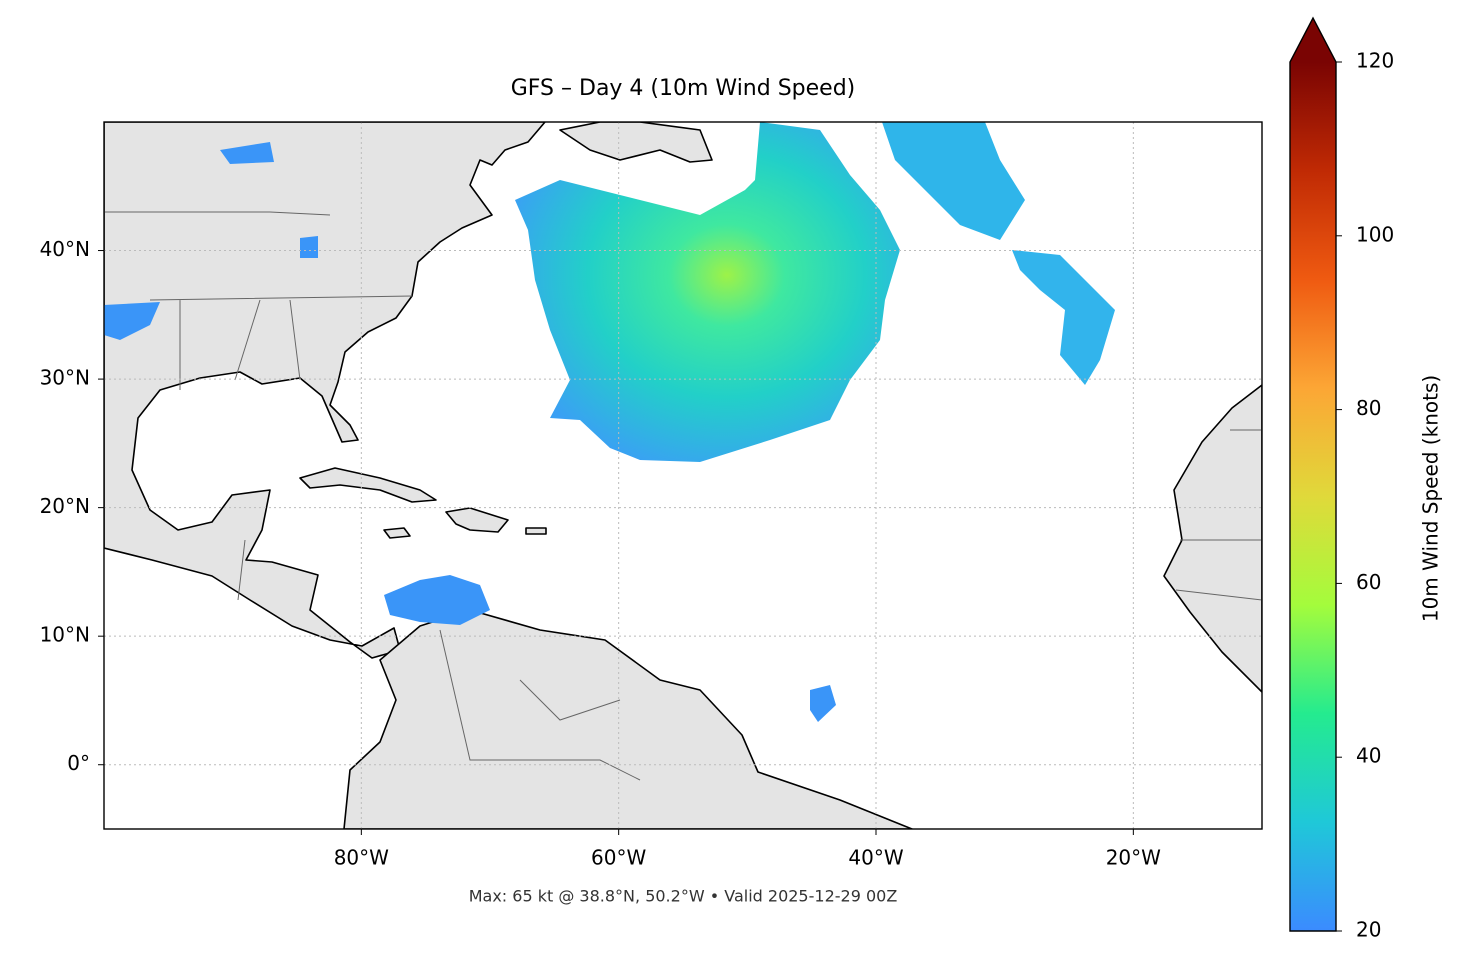  What do you see at coordinates (65, 506) in the screenshot?
I see `y-tick-label: 20°N` at bounding box center [65, 506].